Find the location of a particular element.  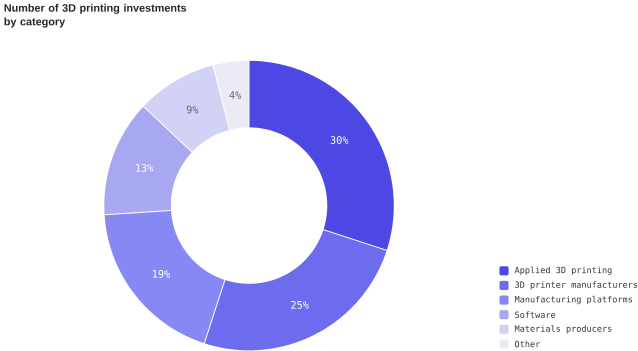

legend-label: Other is located at coordinates (527, 344).